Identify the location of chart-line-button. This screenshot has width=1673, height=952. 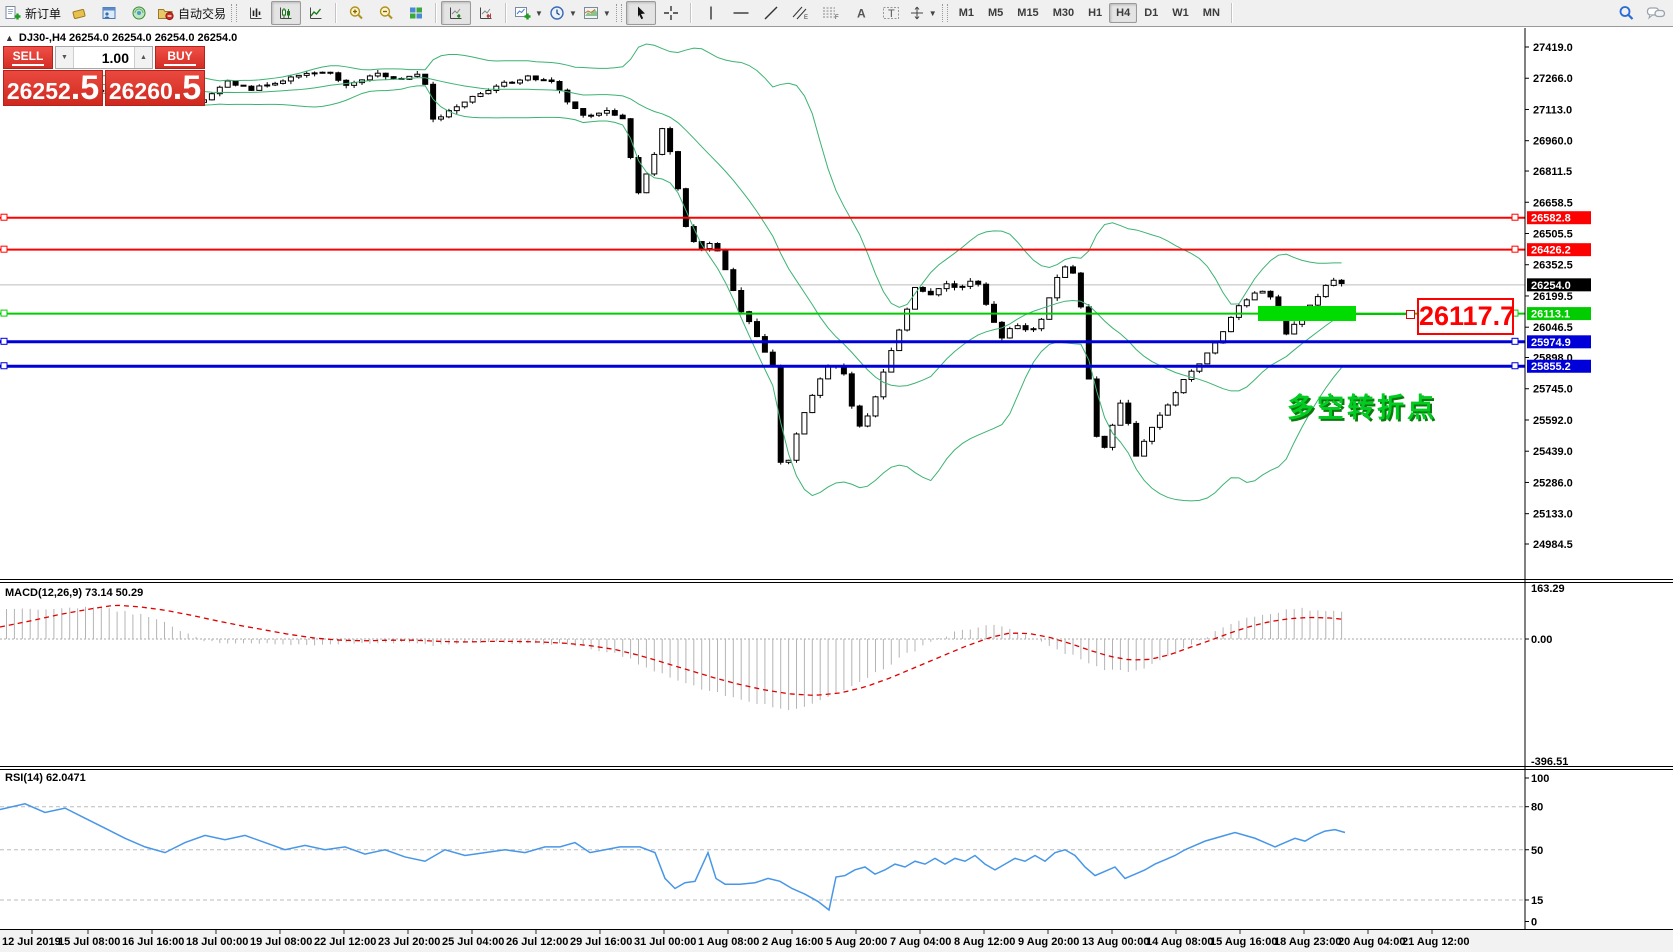
(316, 13).